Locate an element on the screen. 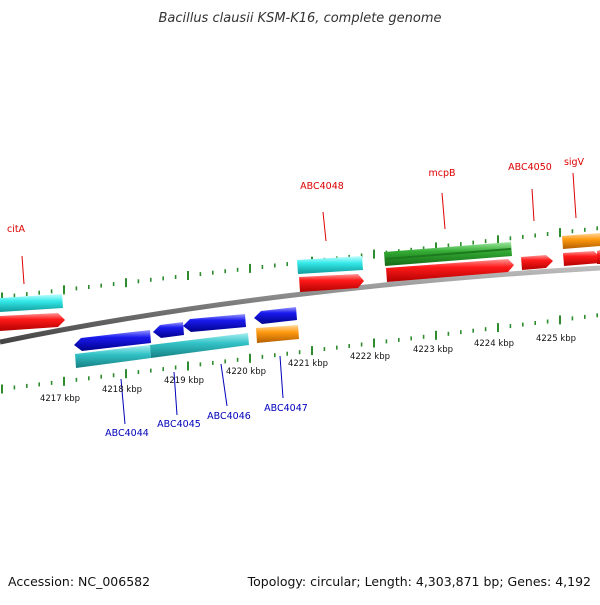 This screenshot has width=600, height=605. cds-mcpB is located at coordinates (450, 270).